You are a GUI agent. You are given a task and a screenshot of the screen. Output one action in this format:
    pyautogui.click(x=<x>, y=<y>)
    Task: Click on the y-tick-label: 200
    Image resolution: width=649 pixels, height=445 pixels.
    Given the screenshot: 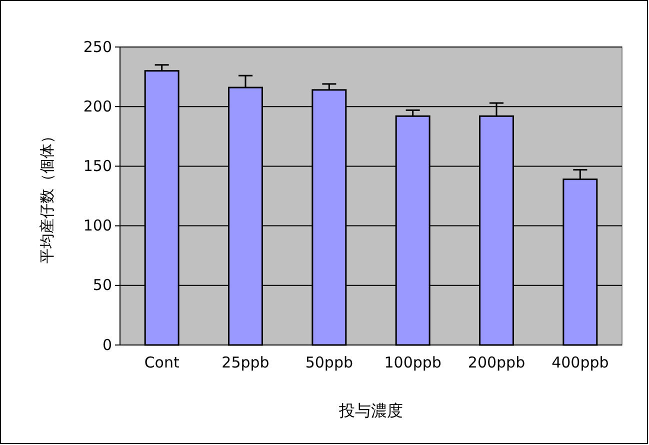 What is the action you would take?
    pyautogui.click(x=97, y=106)
    